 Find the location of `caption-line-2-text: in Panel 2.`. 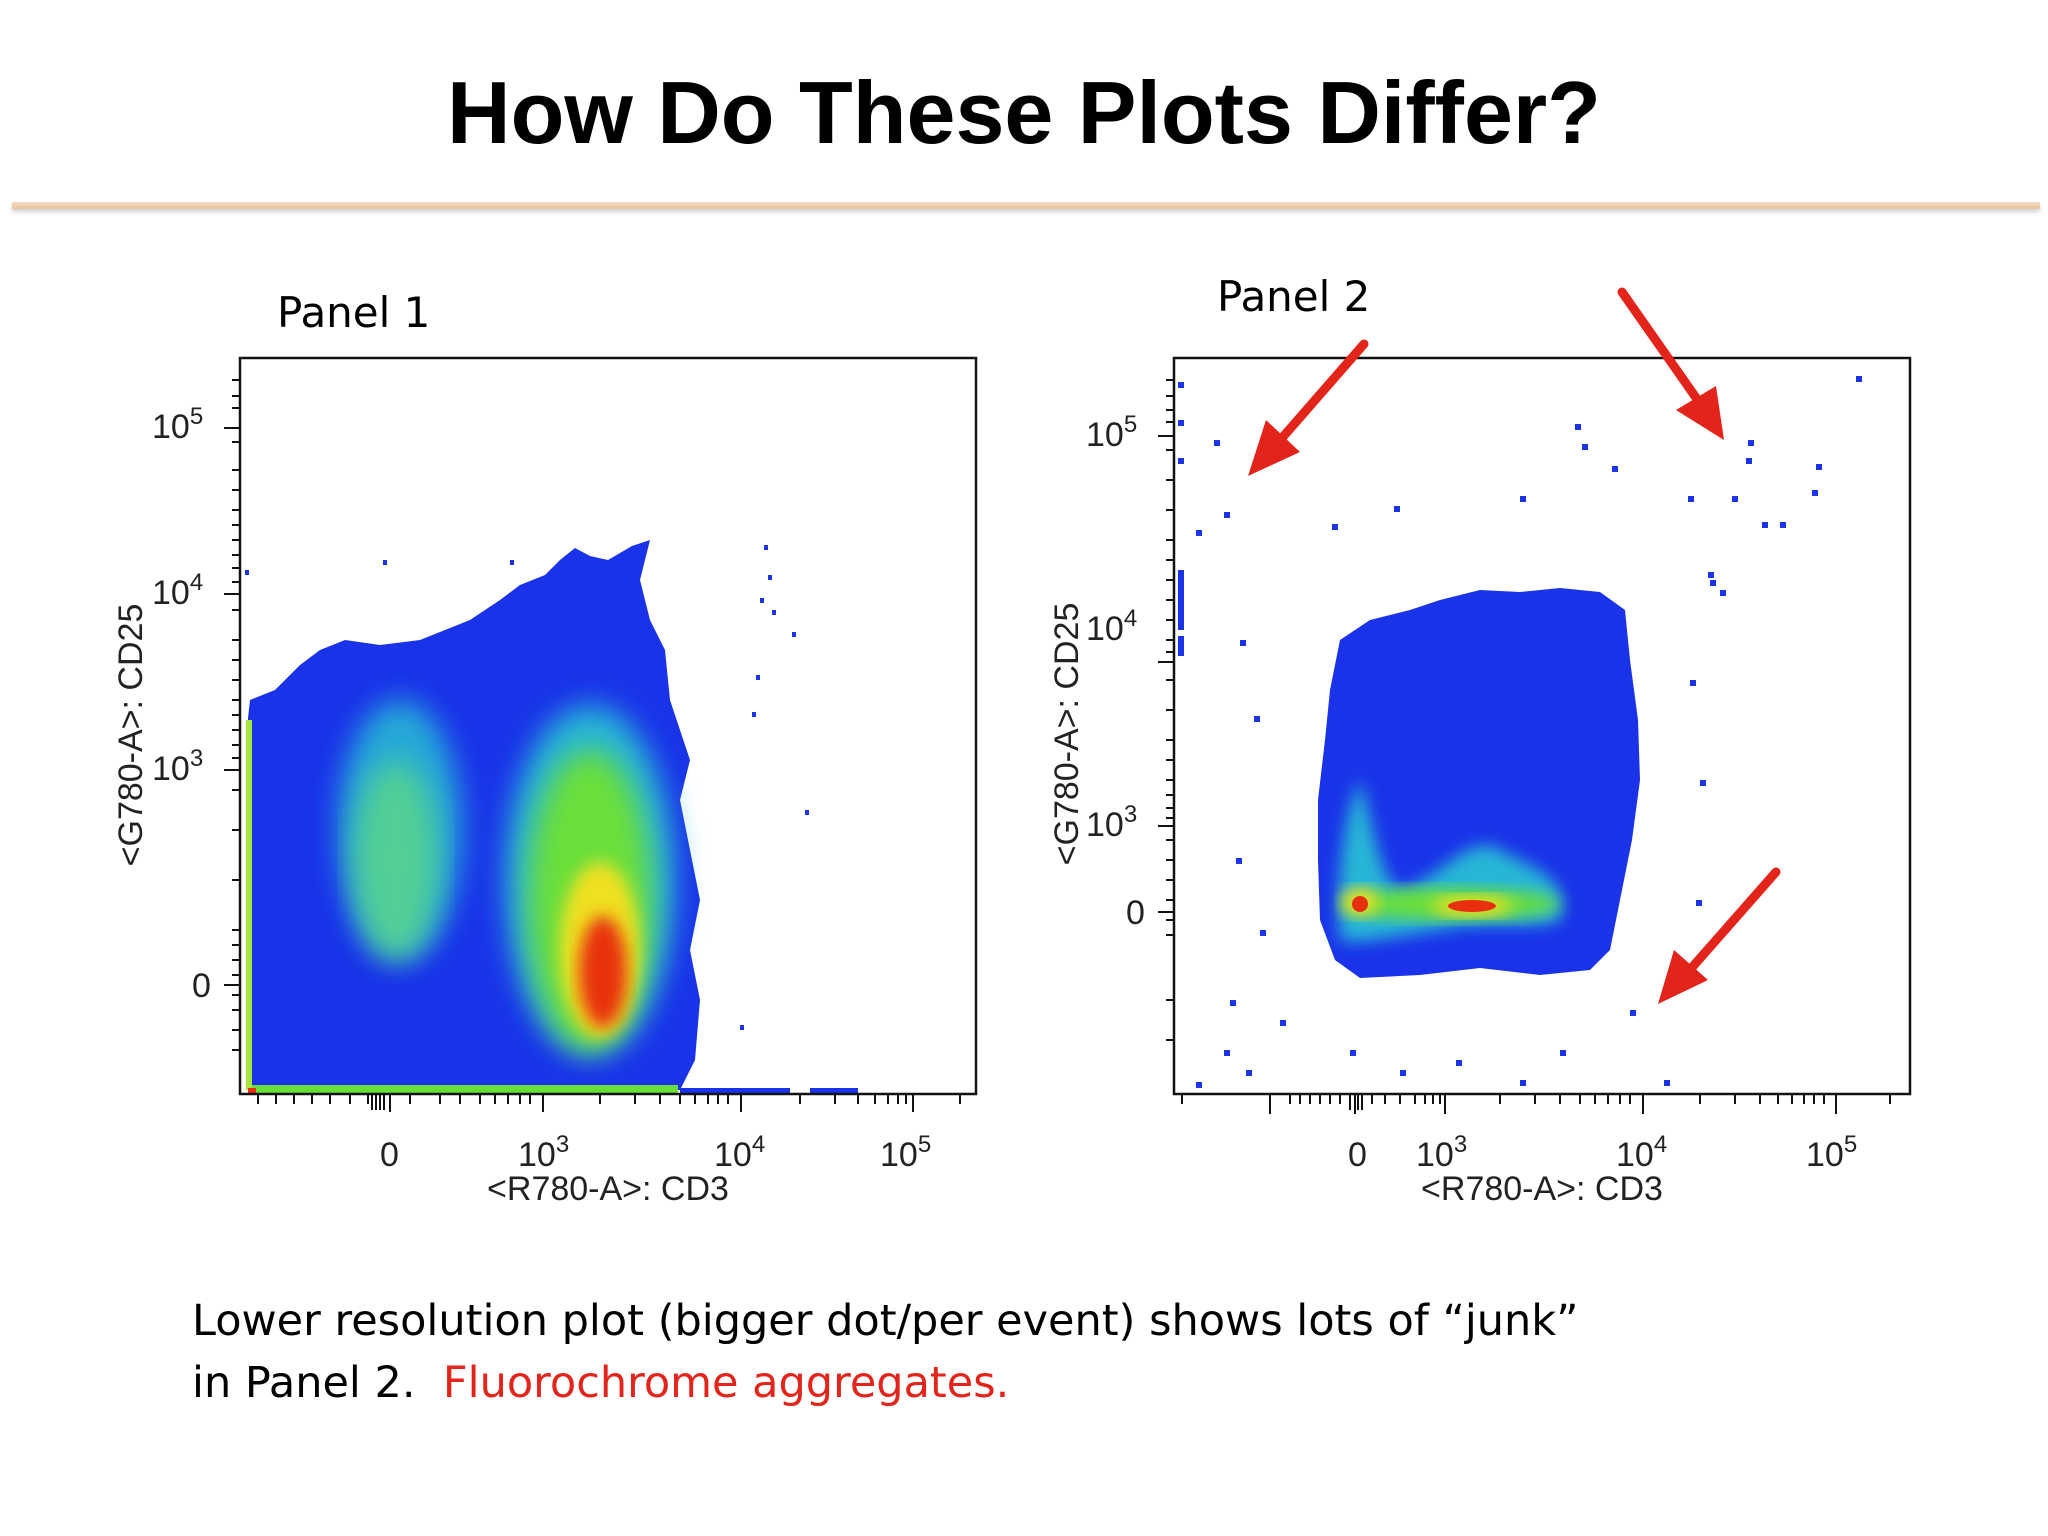

caption-line-2-text: in Panel 2. is located at coordinates (304, 1383).